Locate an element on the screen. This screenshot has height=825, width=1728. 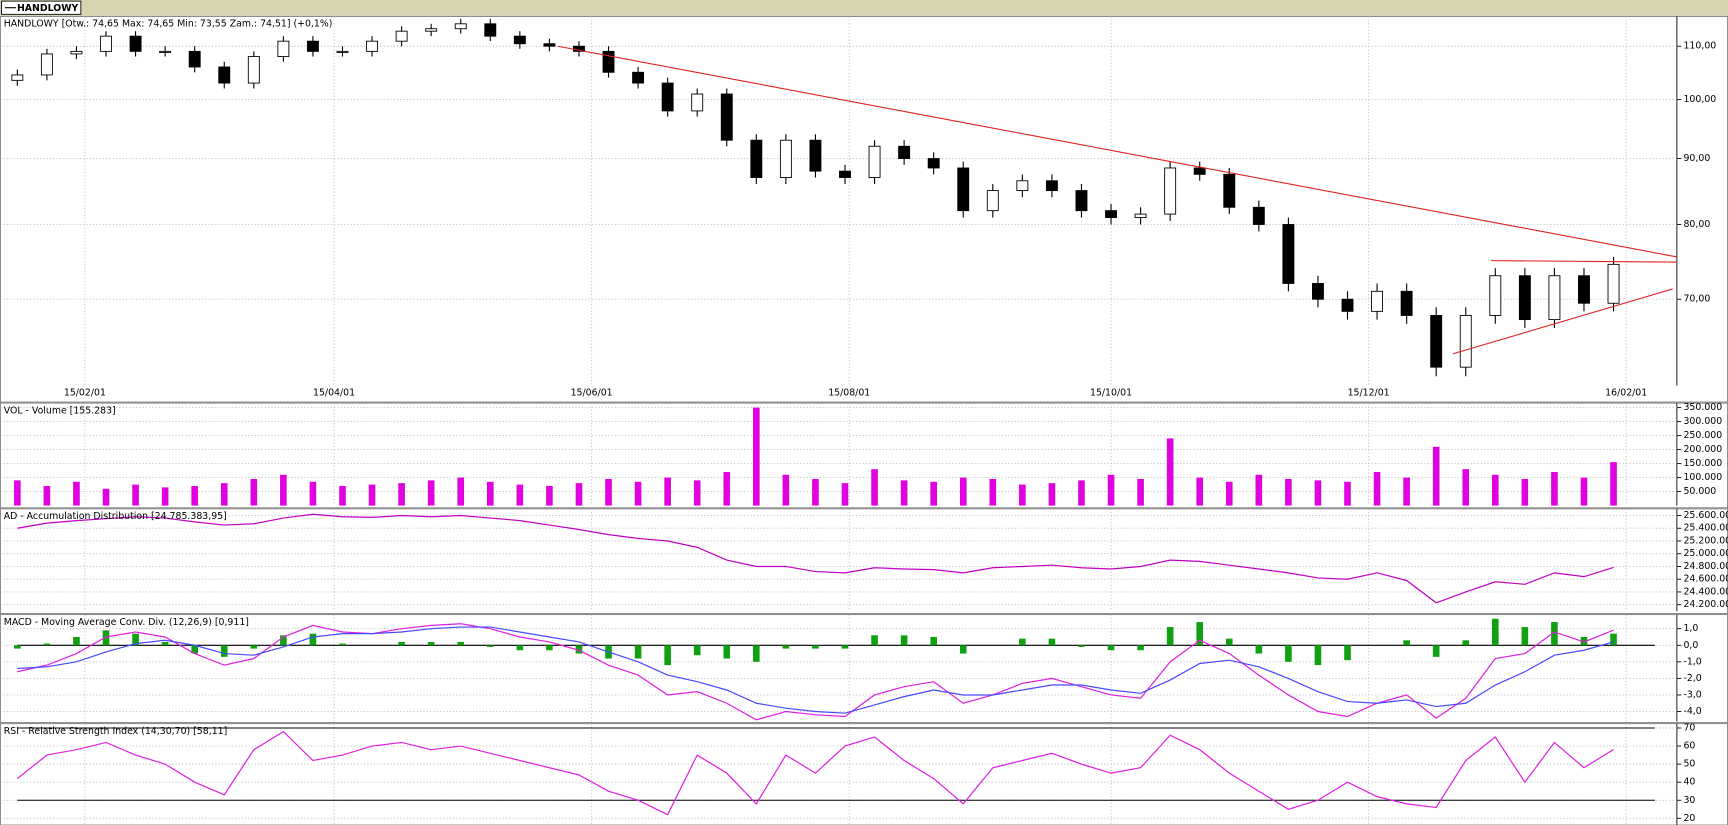
tab-label: HANDLOWY is located at coordinates (48, 8).